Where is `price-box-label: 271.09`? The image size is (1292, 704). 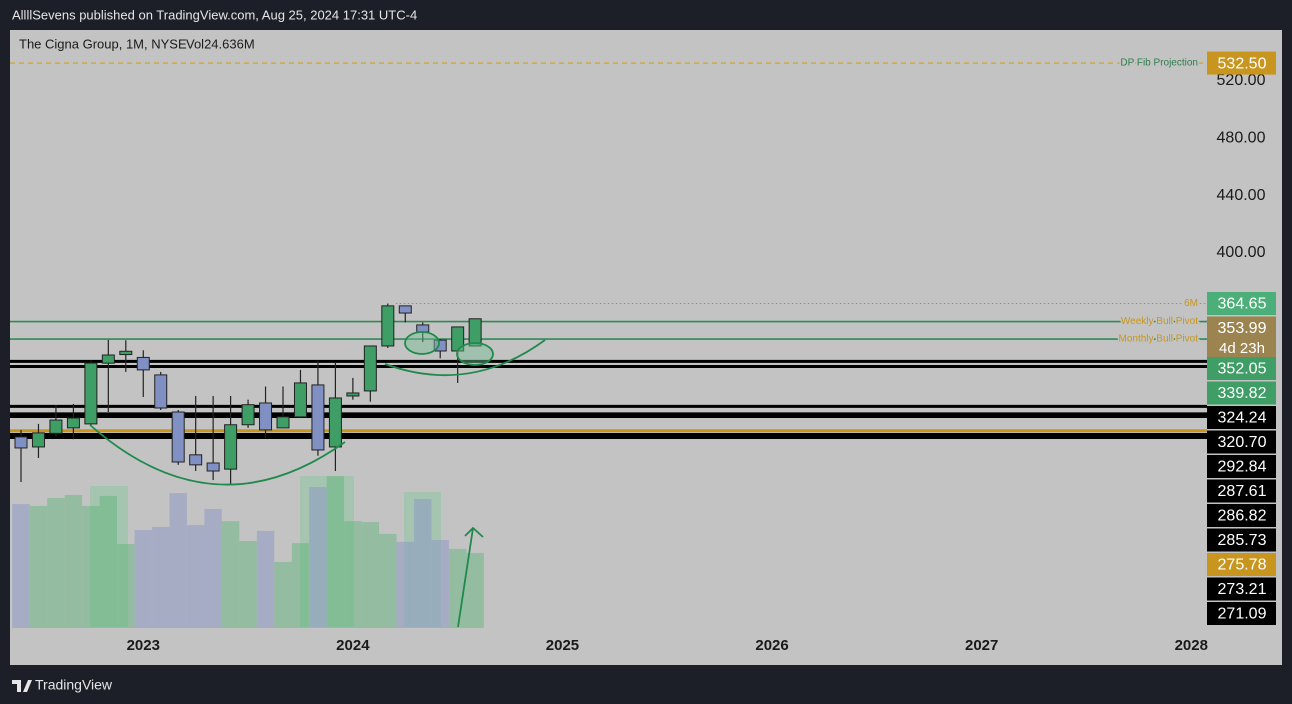 price-box-label: 271.09 is located at coordinates (1242, 614).